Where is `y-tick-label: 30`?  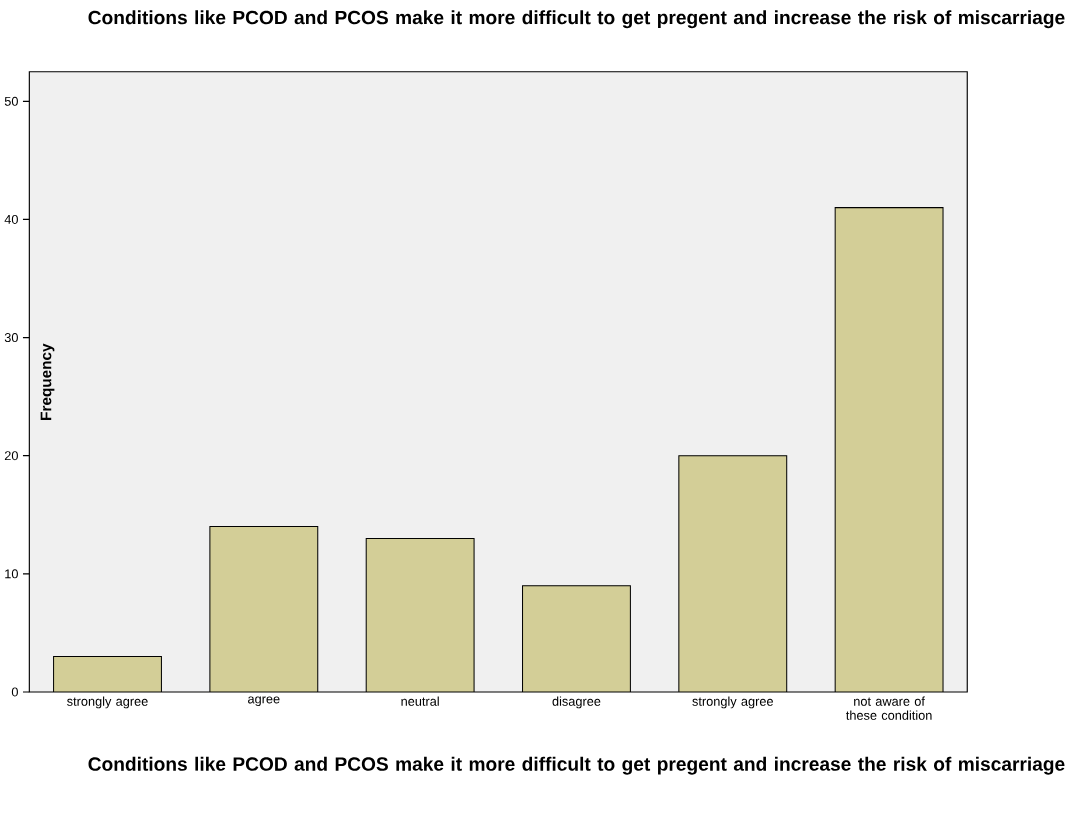
y-tick-label: 30 is located at coordinates (11, 338).